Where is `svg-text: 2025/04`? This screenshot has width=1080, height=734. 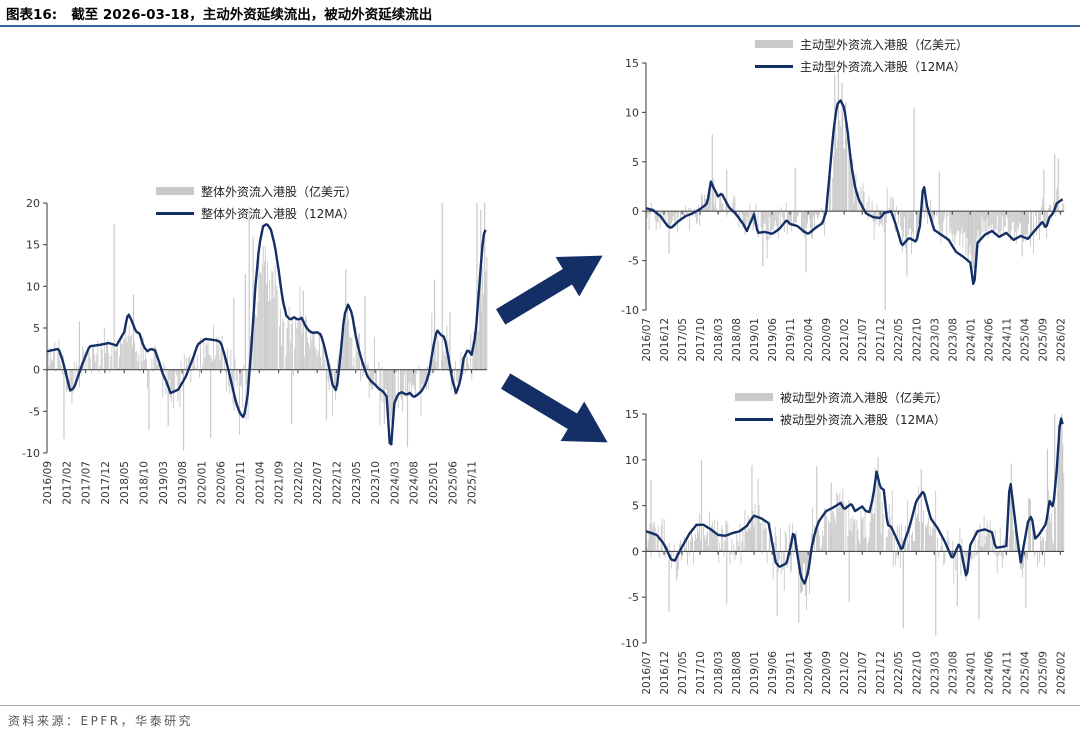 svg-text: 2025/04 is located at coordinates (1025, 673).